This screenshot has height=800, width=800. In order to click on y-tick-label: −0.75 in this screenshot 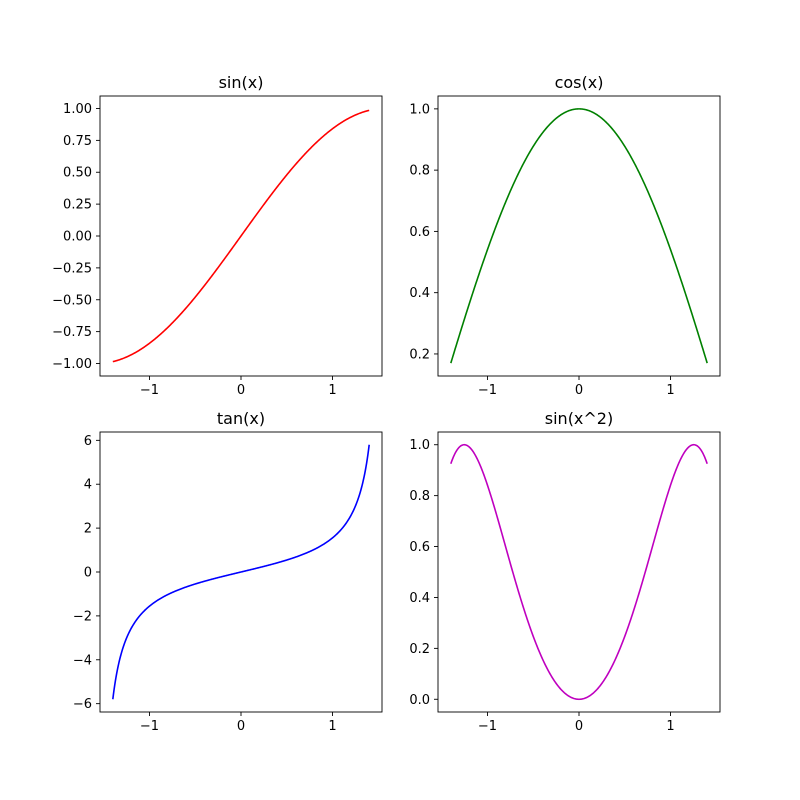, I will do `click(72, 332)`.